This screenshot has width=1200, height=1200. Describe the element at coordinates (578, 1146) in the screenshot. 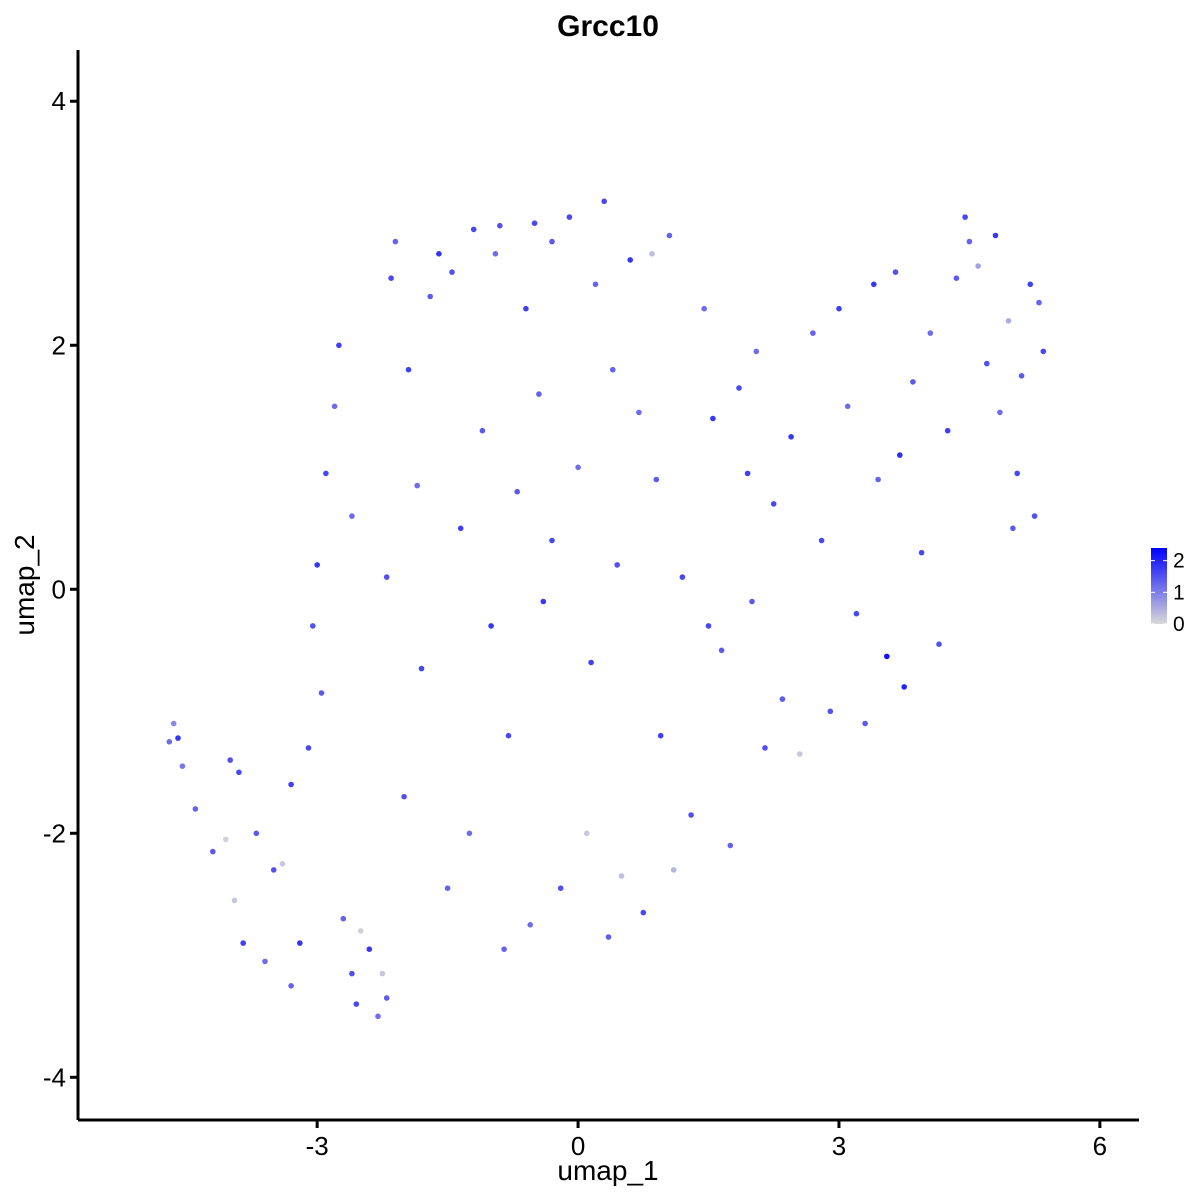

I see `x-tick-label: 0` at that location.